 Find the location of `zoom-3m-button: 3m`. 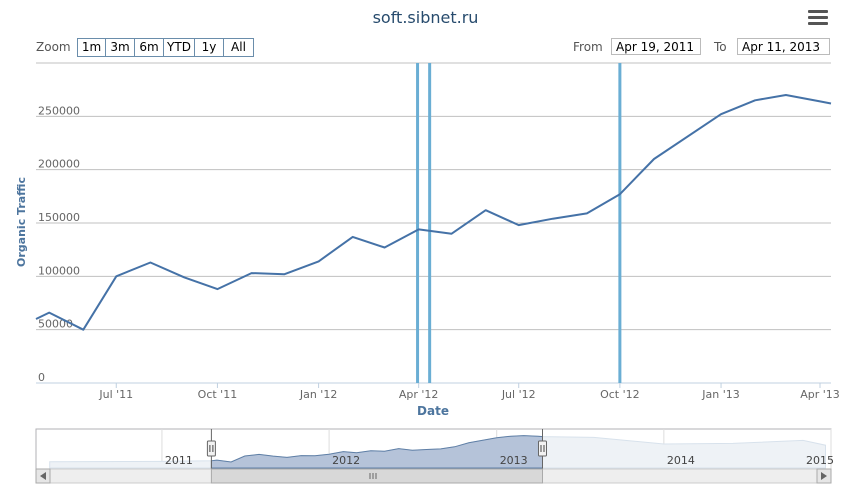

zoom-3m-button: 3m is located at coordinates (120, 47).